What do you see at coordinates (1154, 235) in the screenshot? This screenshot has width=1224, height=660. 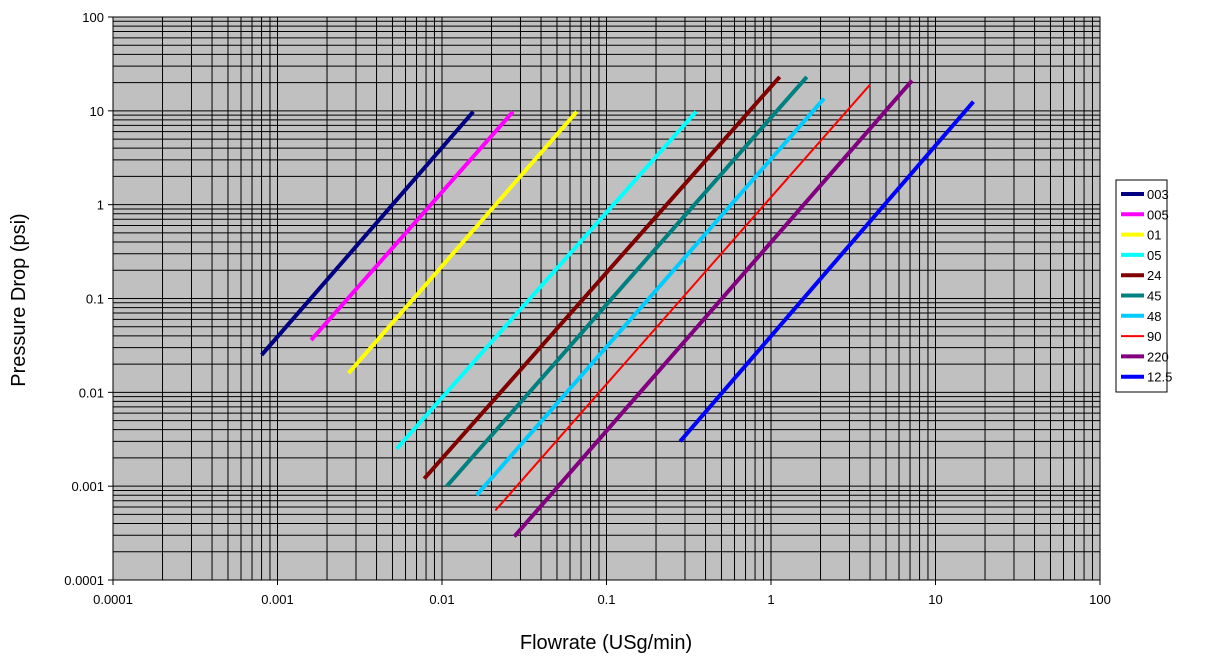 I see `legend-label: 01` at bounding box center [1154, 235].